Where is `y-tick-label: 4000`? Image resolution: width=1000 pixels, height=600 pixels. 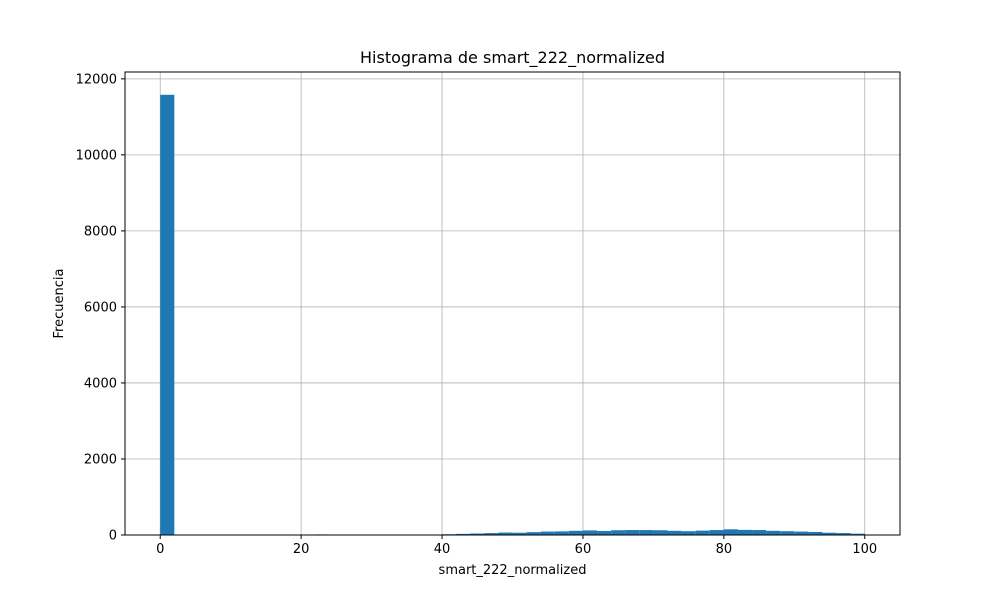
y-tick-label: 4000 is located at coordinates (100, 383).